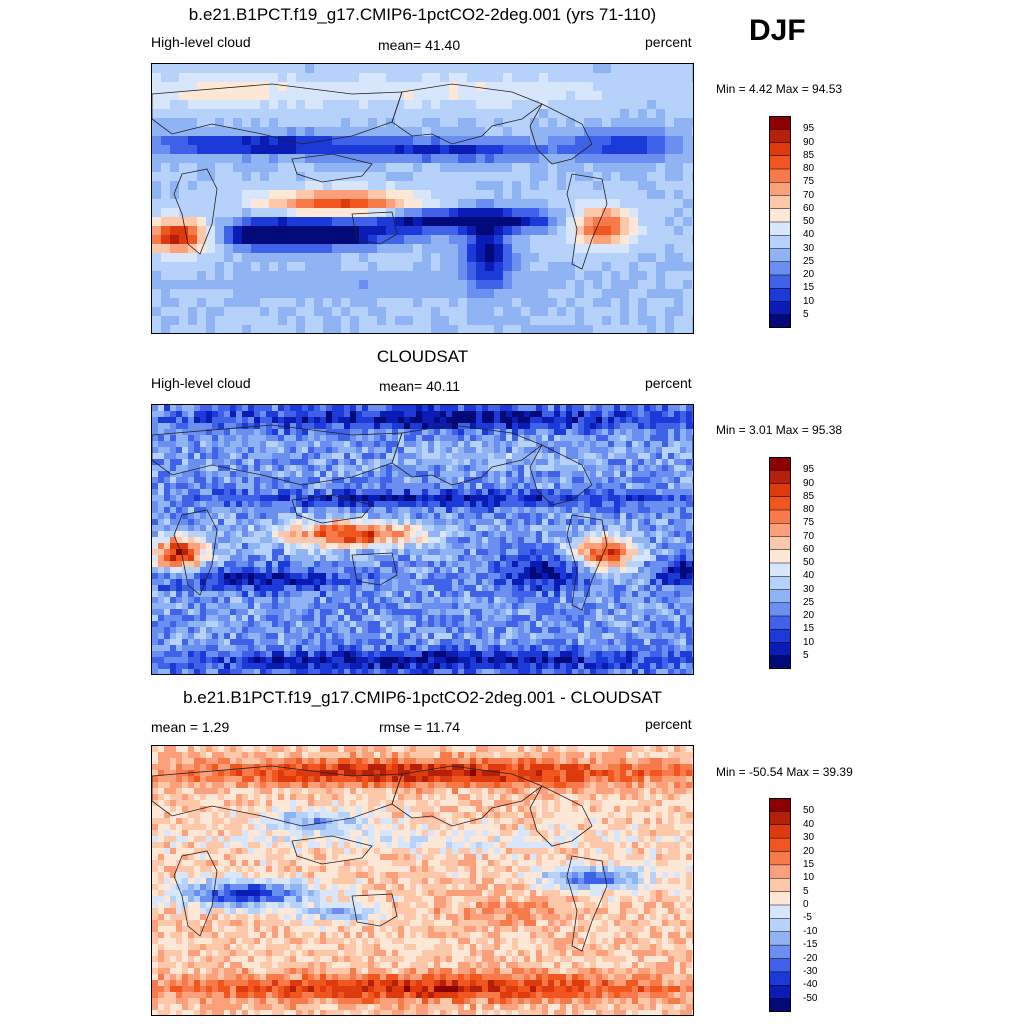 Image resolution: width=1024 pixels, height=1024 pixels. Describe the element at coordinates (809, 536) in the screenshot. I see `colorbar-tick-label: 70` at that location.